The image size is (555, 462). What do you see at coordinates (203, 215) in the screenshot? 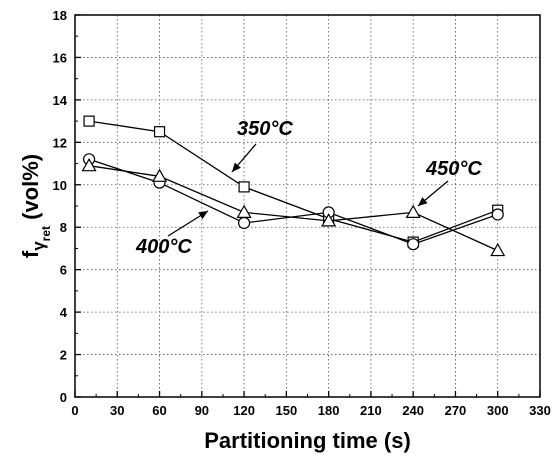
I see `arrowhead` at bounding box center [203, 215].